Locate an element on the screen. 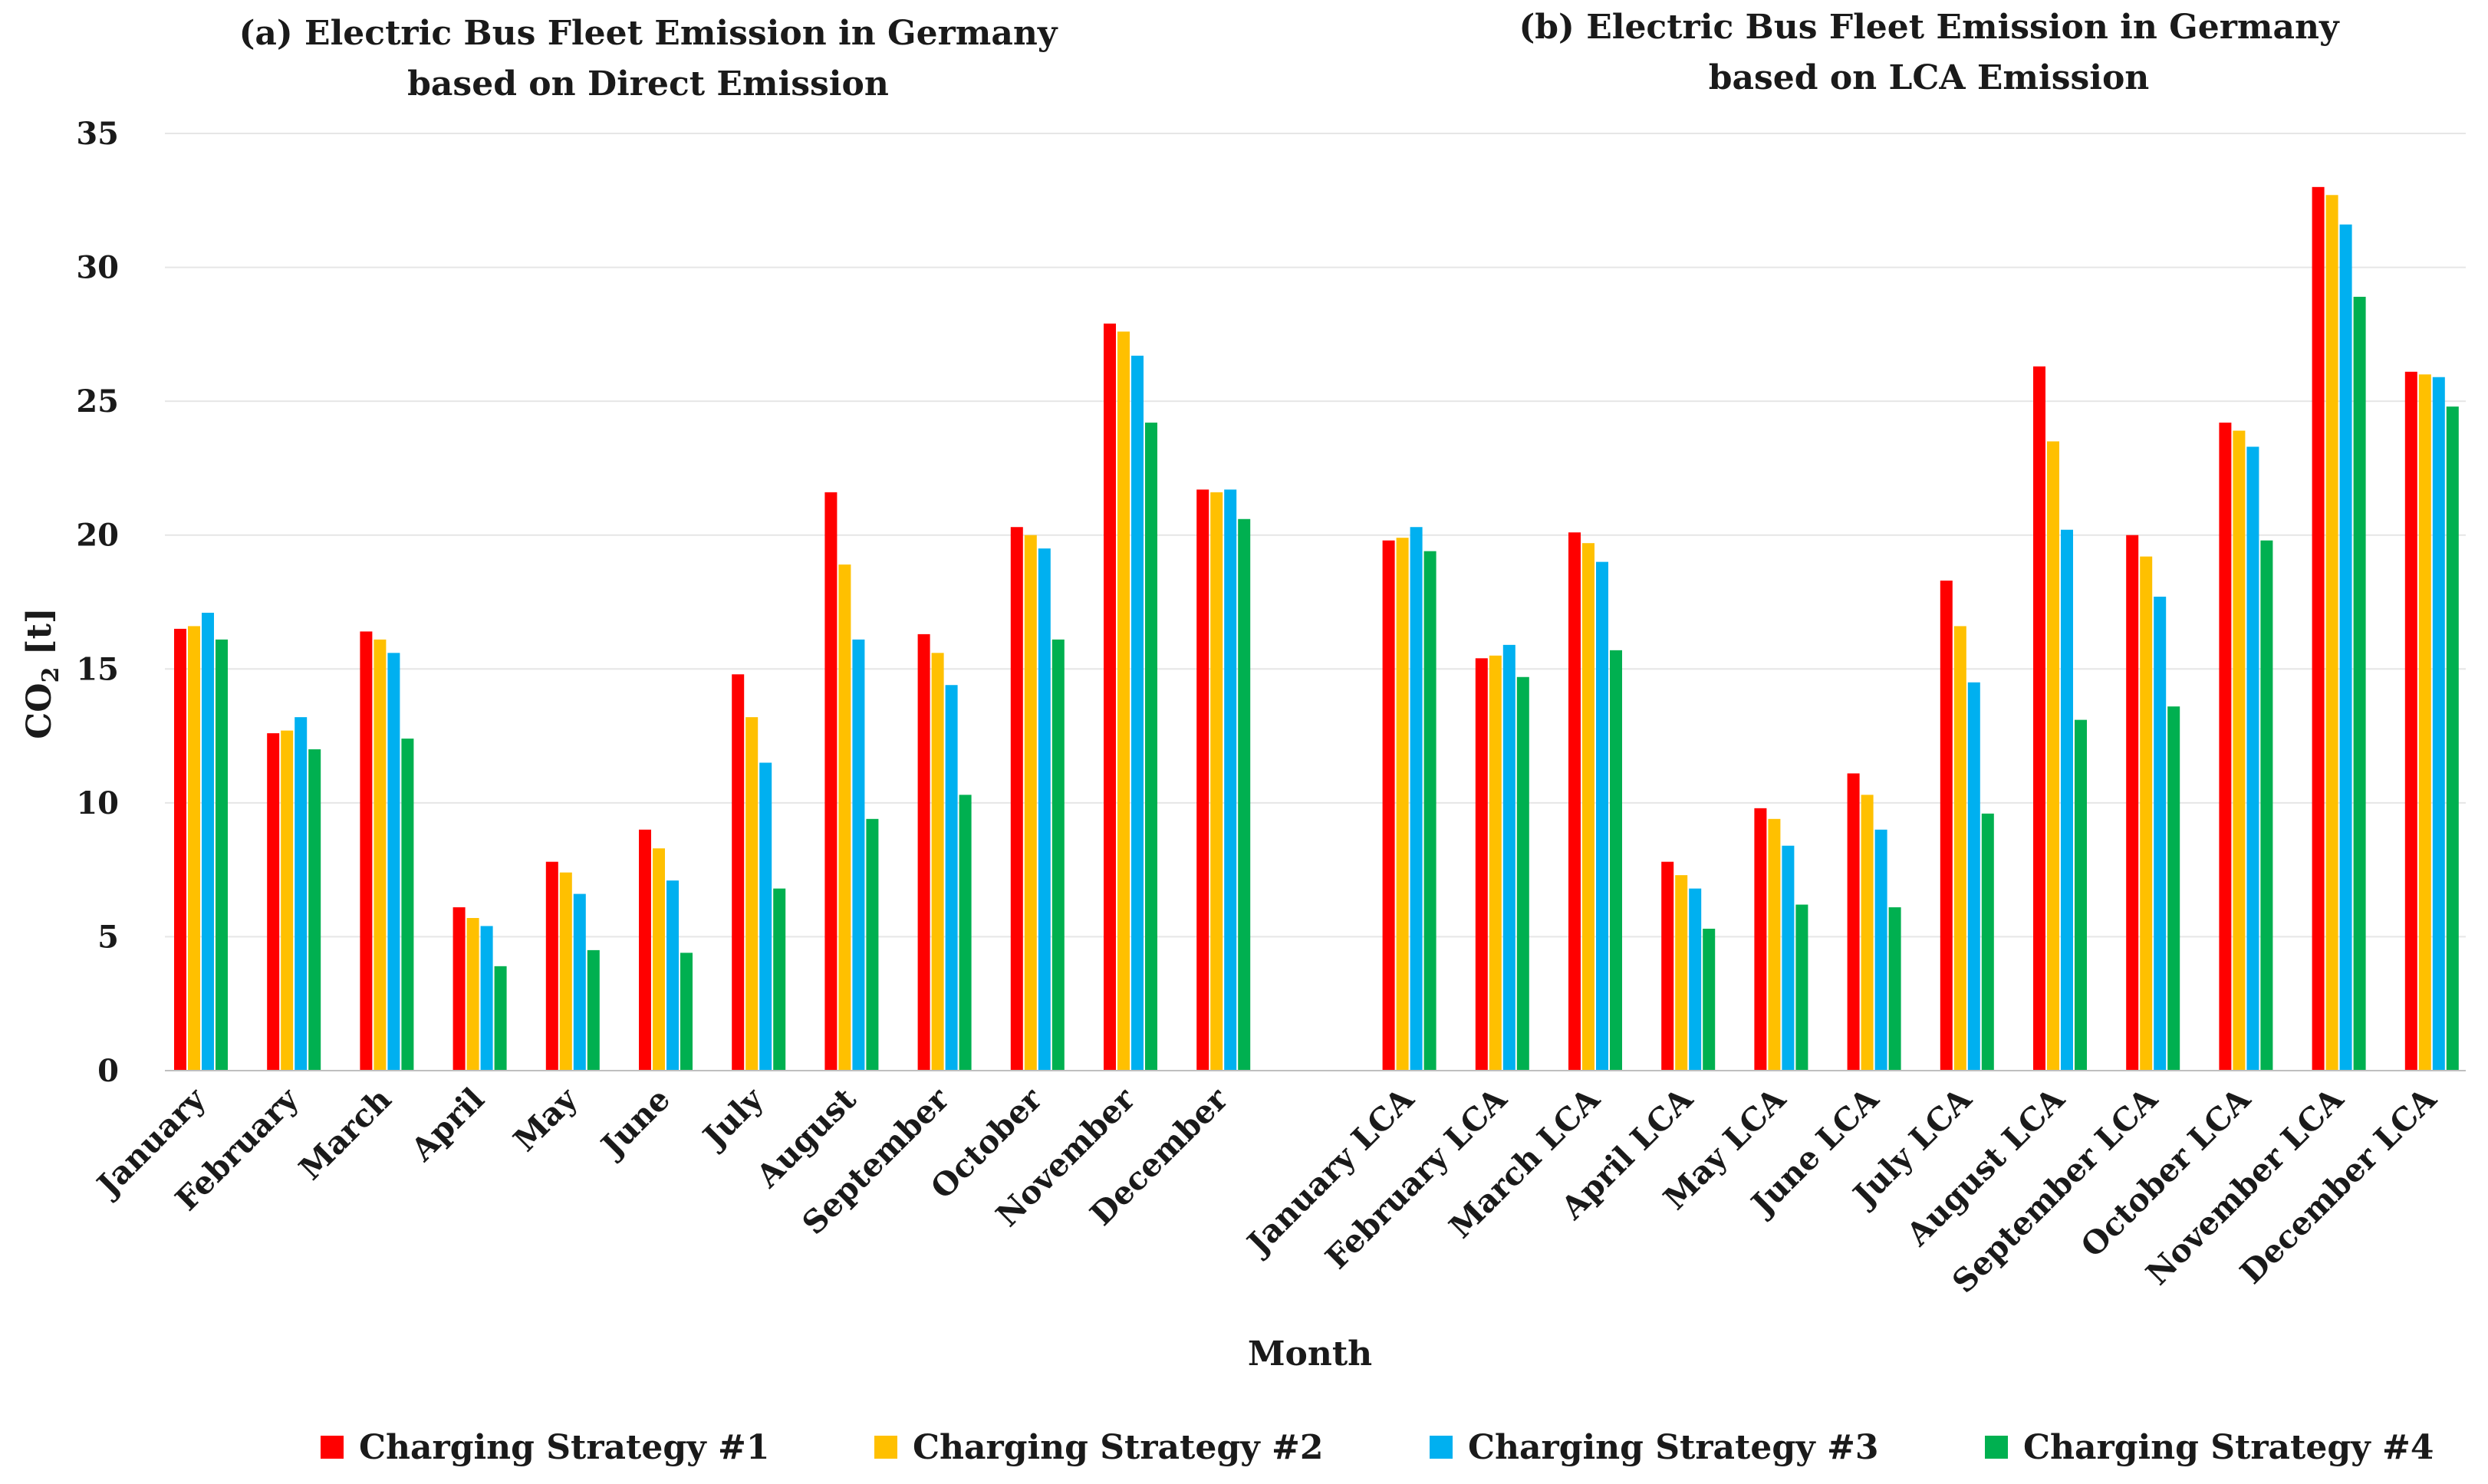 The image size is (2488, 1484). x-tick-label: August LCA is located at coordinates (1985, 1166).